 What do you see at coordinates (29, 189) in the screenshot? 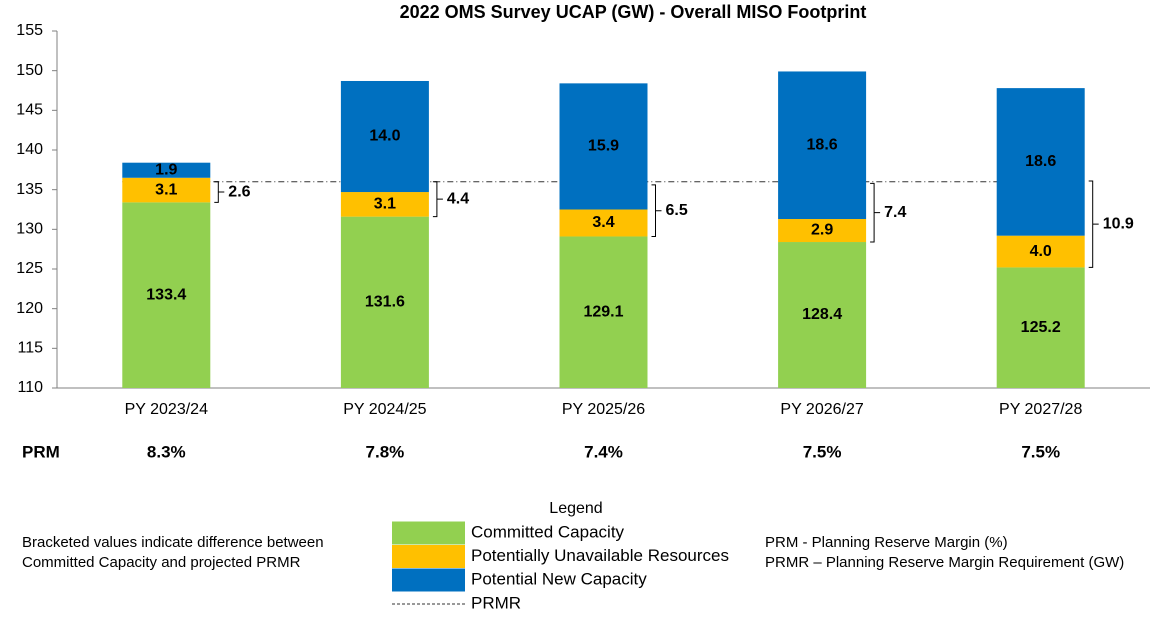
I see `y-tick-label: 135` at bounding box center [29, 189].